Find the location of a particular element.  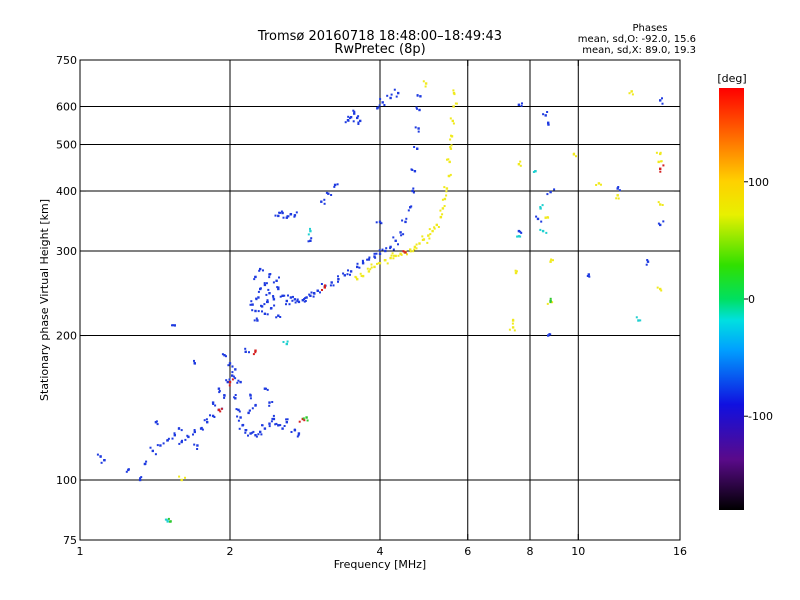

stats-title: Phases is located at coordinates (649, 28).